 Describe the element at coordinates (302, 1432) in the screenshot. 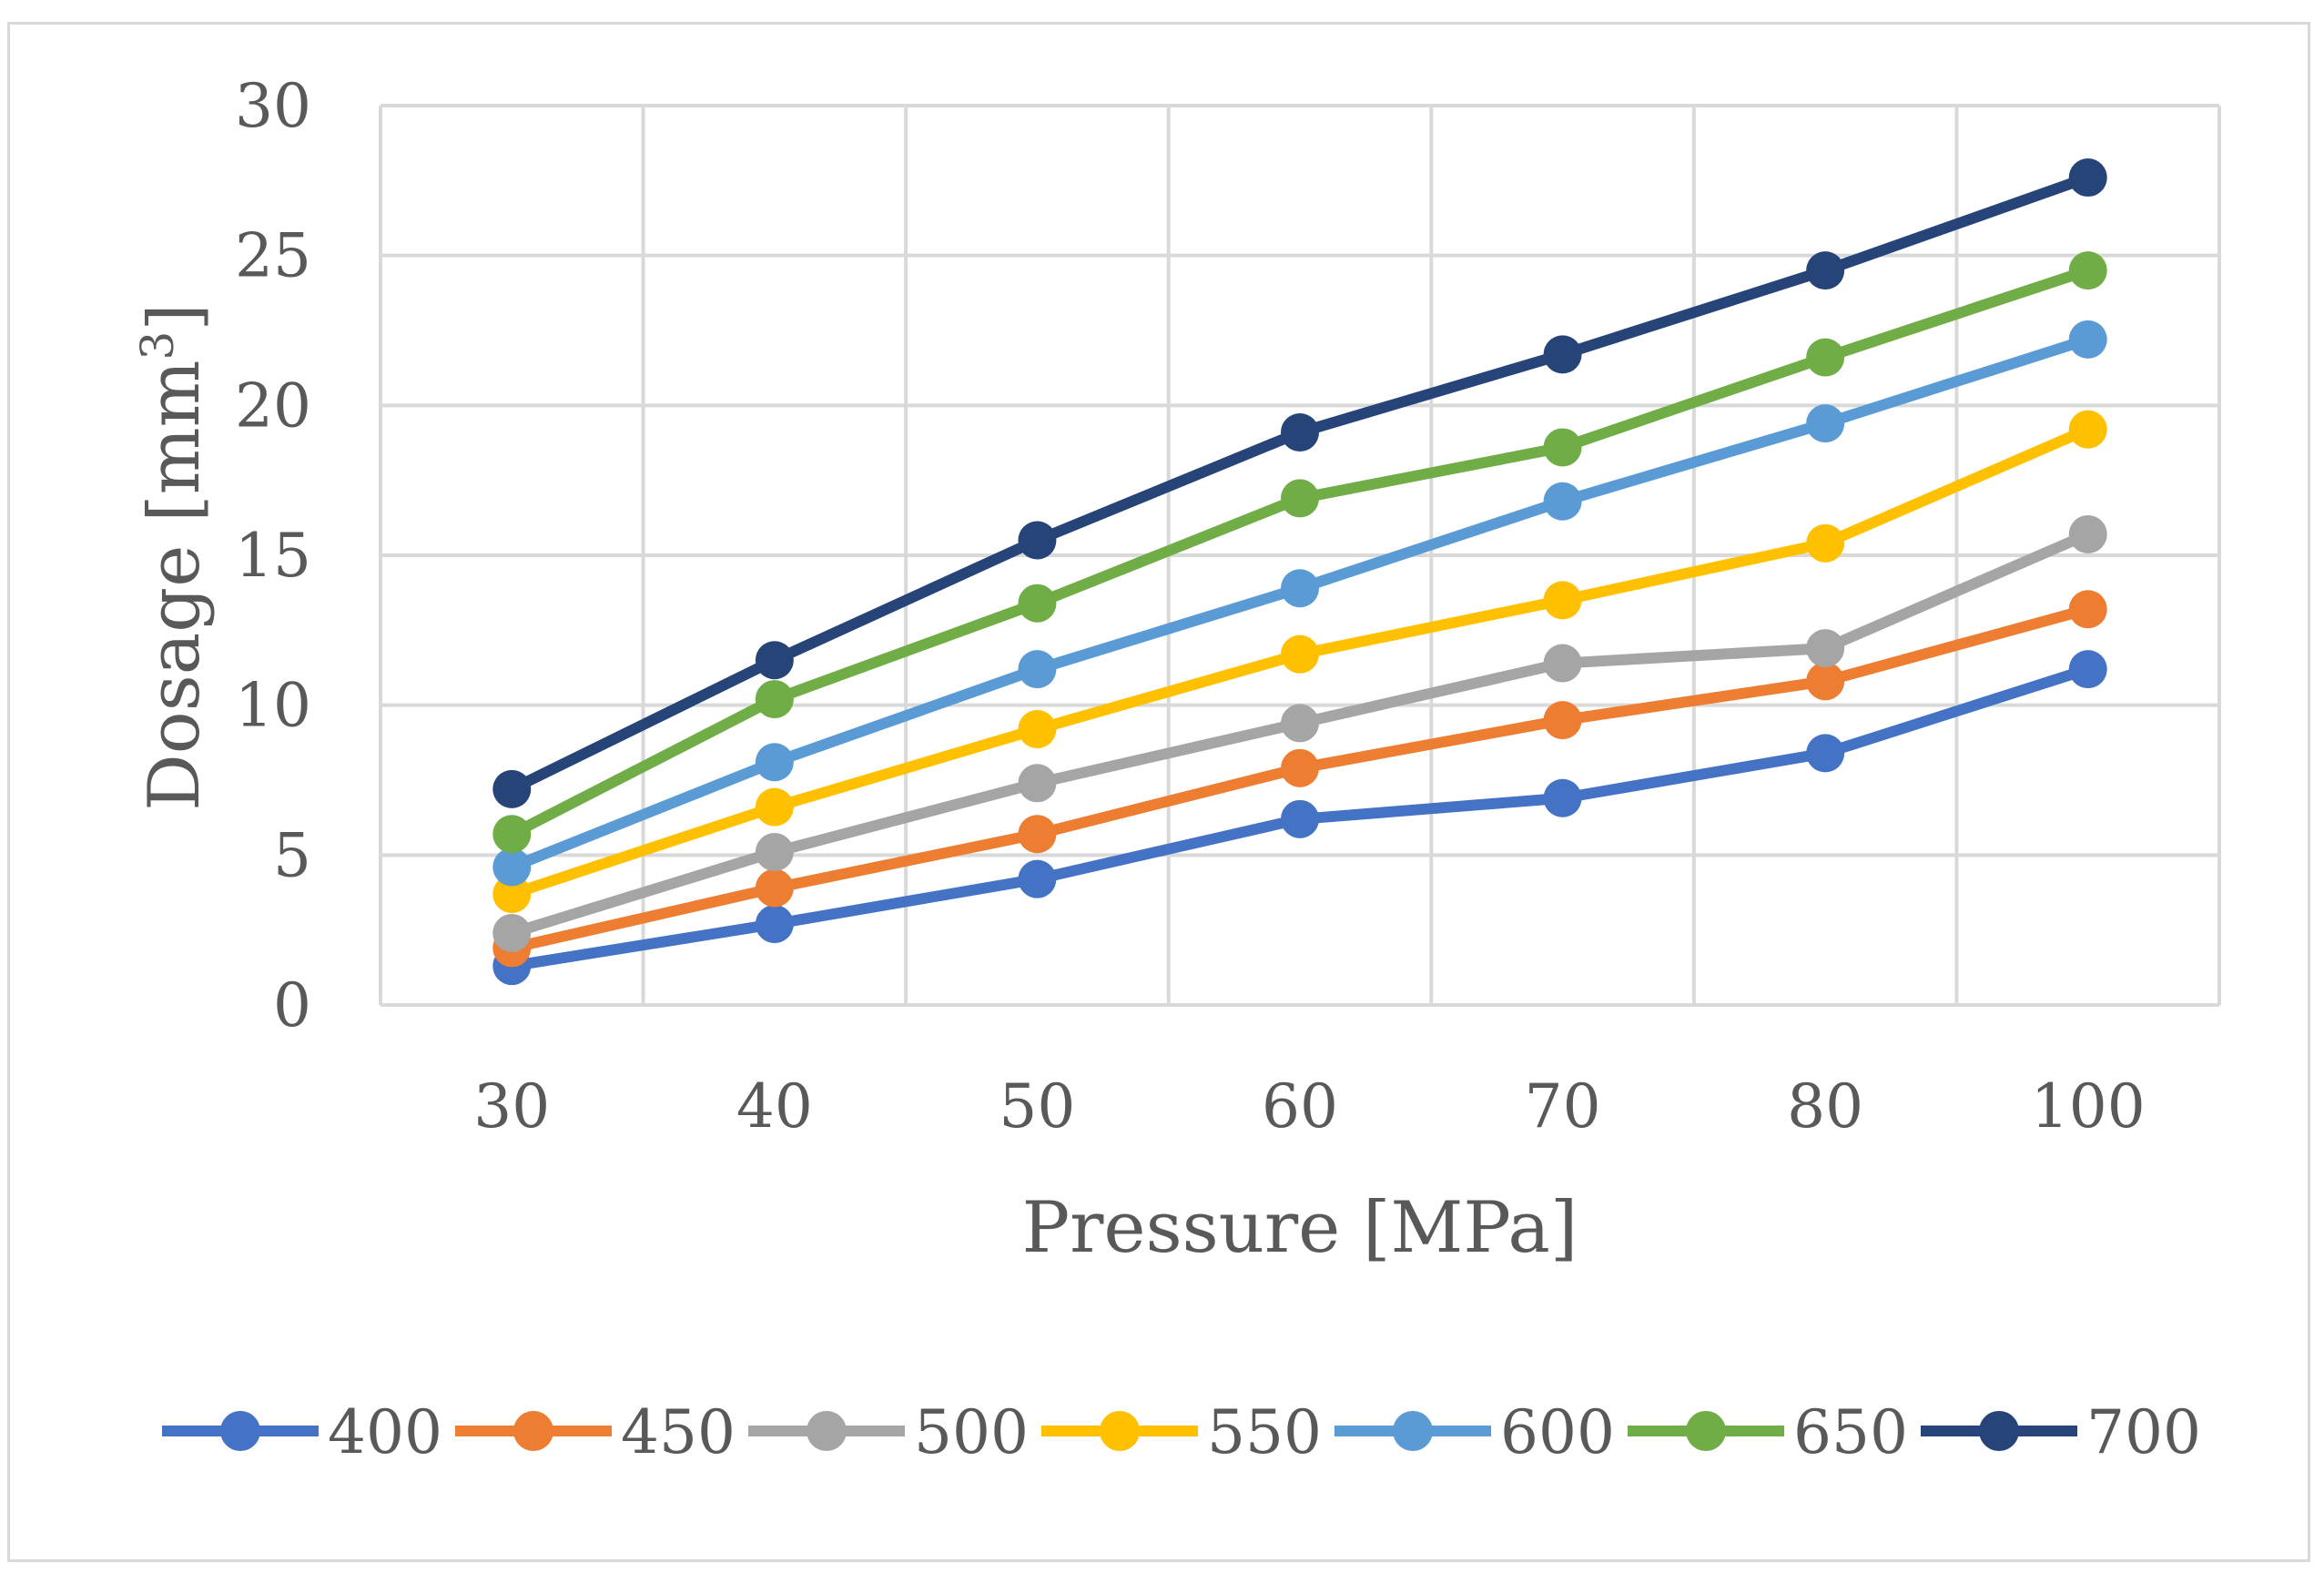

I see `legend-item-400: 400` at that location.